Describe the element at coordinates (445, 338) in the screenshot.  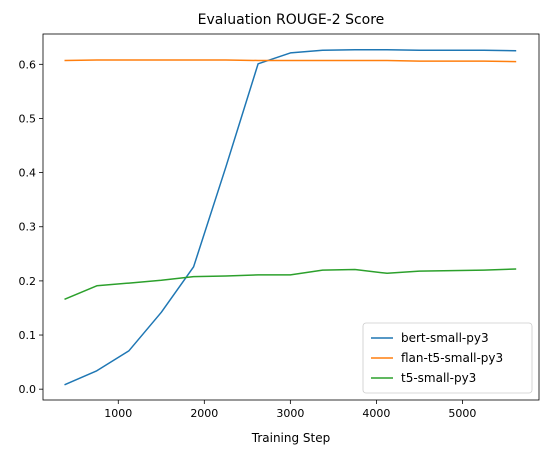
I see `legend-label: bert-small-py3` at that location.